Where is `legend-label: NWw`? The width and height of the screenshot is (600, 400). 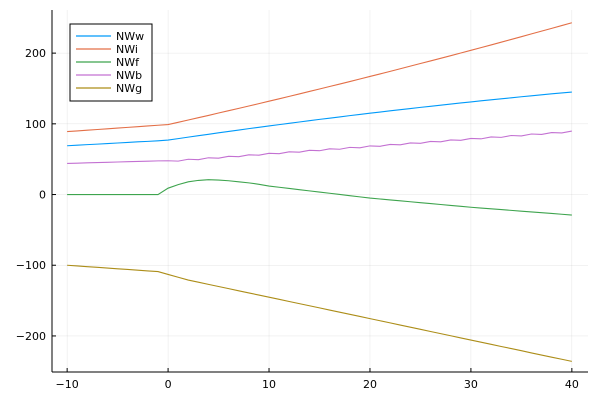
legend-label: NWw is located at coordinates (130, 36).